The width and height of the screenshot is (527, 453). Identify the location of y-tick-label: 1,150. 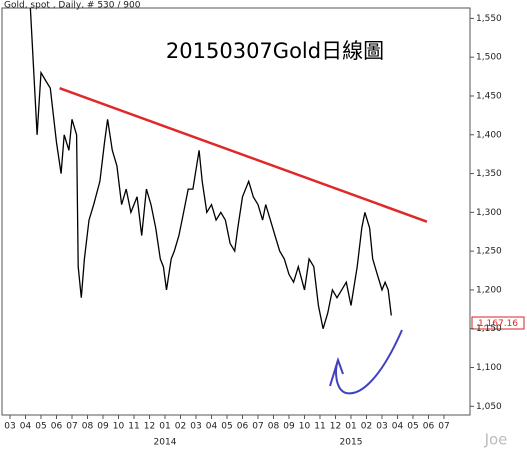
(489, 329).